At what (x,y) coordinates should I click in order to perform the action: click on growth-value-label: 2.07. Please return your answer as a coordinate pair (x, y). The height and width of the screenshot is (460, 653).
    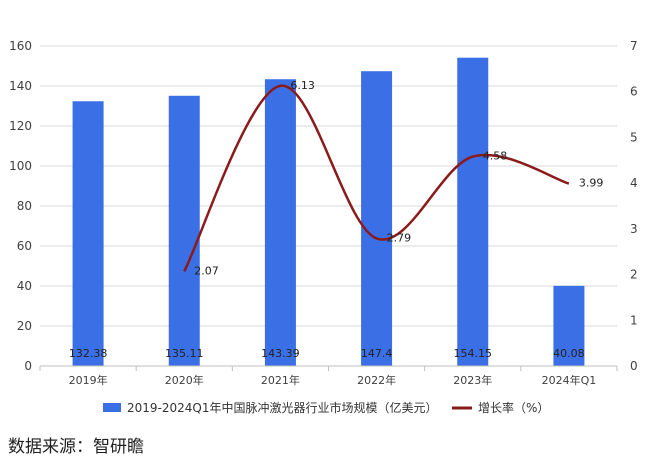
    Looking at the image, I should click on (206, 270).